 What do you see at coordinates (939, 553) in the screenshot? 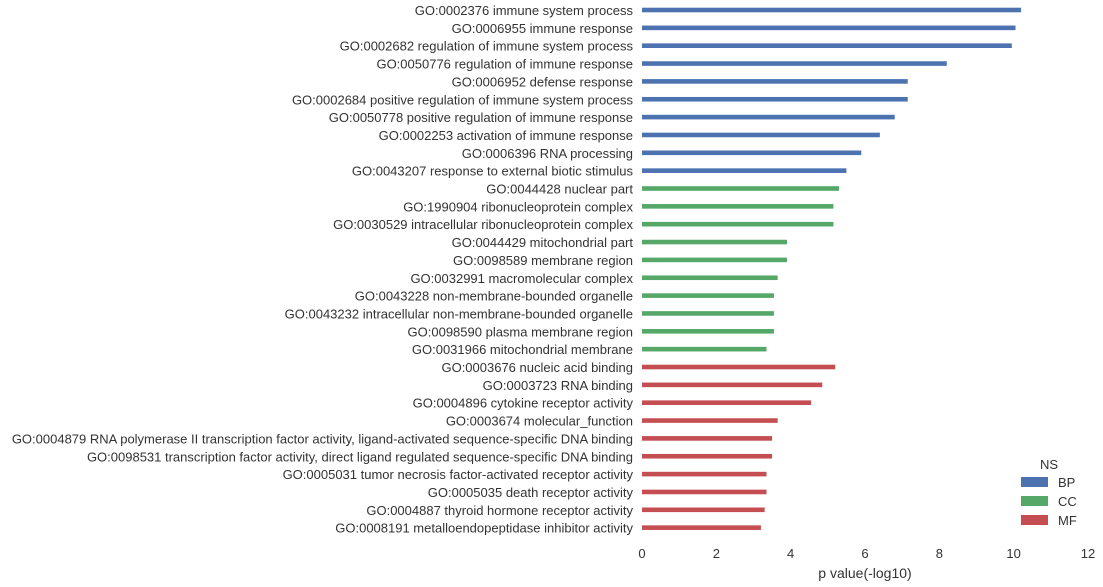
I see `x-tick-label: 8` at bounding box center [939, 553].